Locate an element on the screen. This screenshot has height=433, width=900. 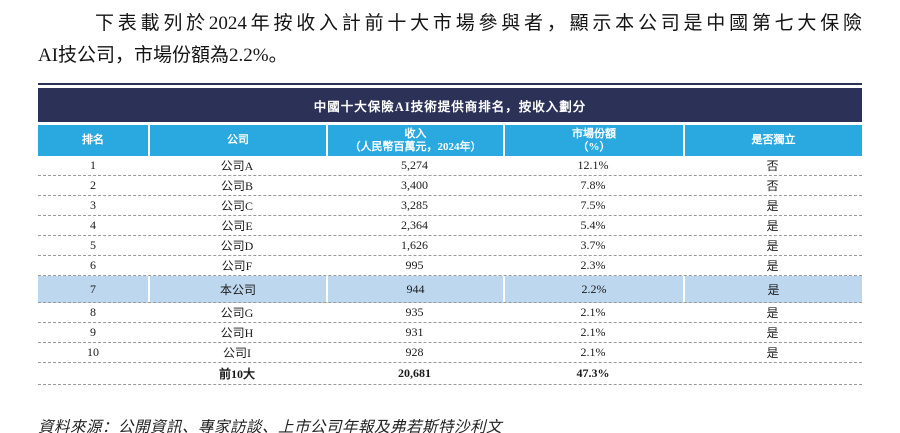
cell-revenue: 928 is located at coordinates (414, 352).